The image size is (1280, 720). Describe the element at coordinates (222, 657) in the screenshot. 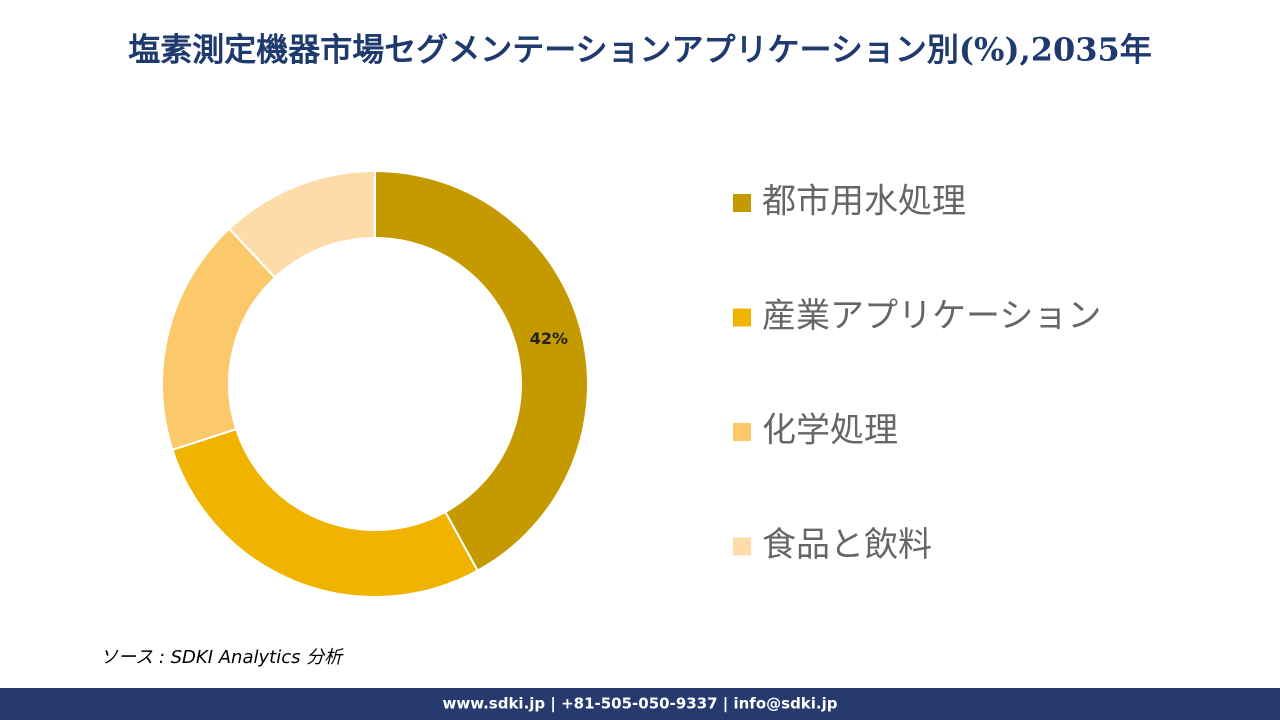

I see `source-note: ソース : SDKI Analytics 分析` at that location.